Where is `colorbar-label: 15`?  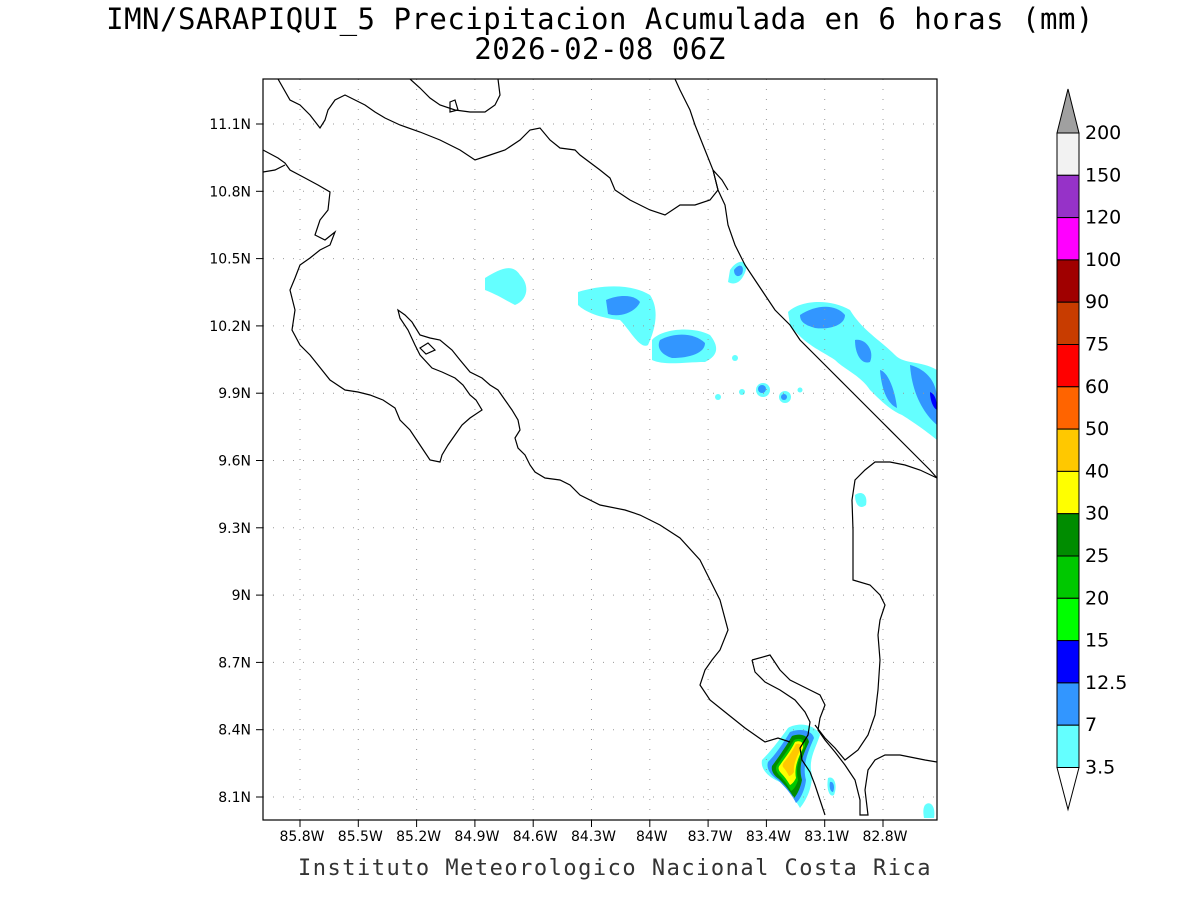 colorbar-label: 15 is located at coordinates (1097, 641).